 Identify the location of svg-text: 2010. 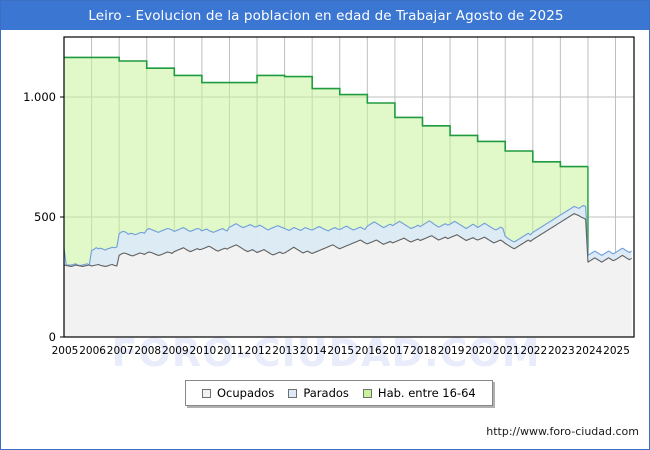
(203, 351).